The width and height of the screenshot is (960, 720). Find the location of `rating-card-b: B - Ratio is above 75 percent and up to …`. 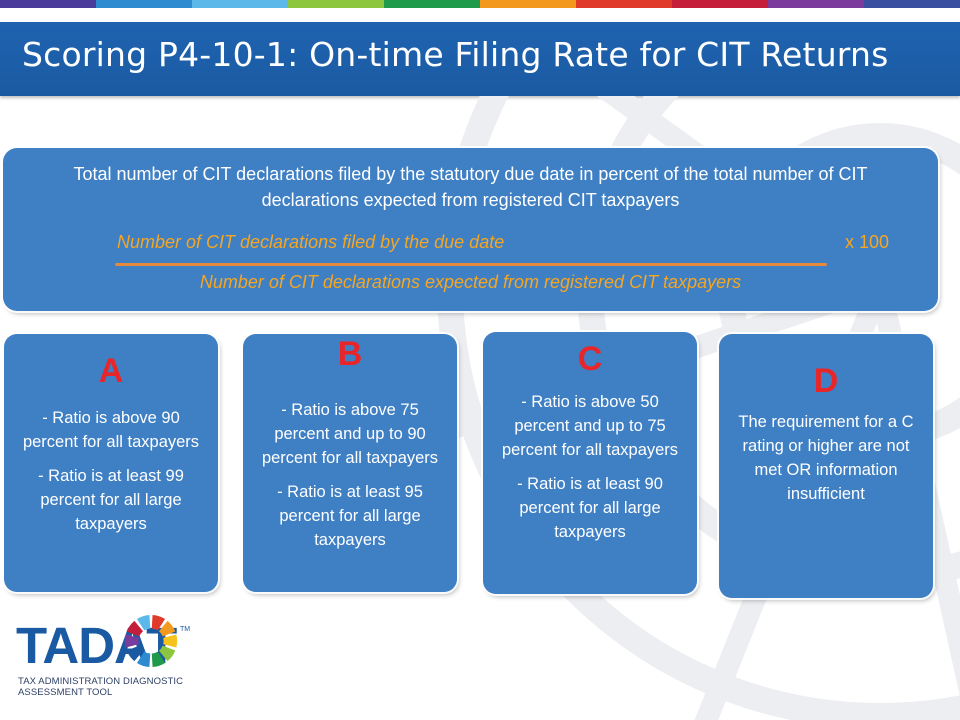

rating-card-b: B - Ratio is above 75 percent and up to … is located at coordinates (350, 463).